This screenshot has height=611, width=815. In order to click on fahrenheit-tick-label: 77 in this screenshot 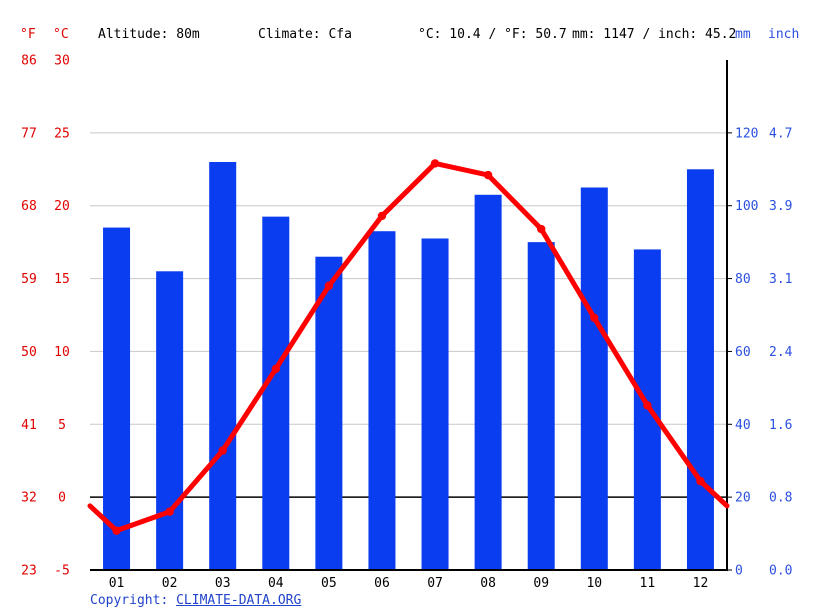, I will do `click(29, 133)`.